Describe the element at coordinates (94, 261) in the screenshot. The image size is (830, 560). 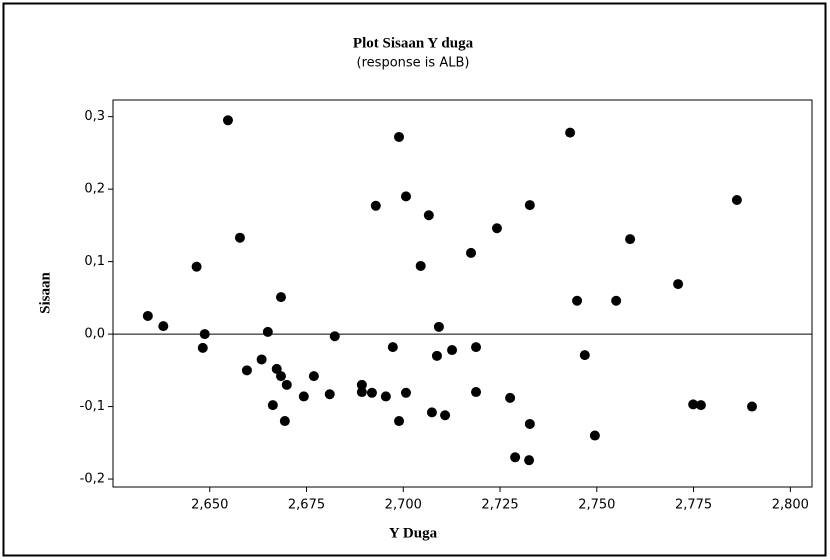
I see `y-tick-label: 0,1` at that location.